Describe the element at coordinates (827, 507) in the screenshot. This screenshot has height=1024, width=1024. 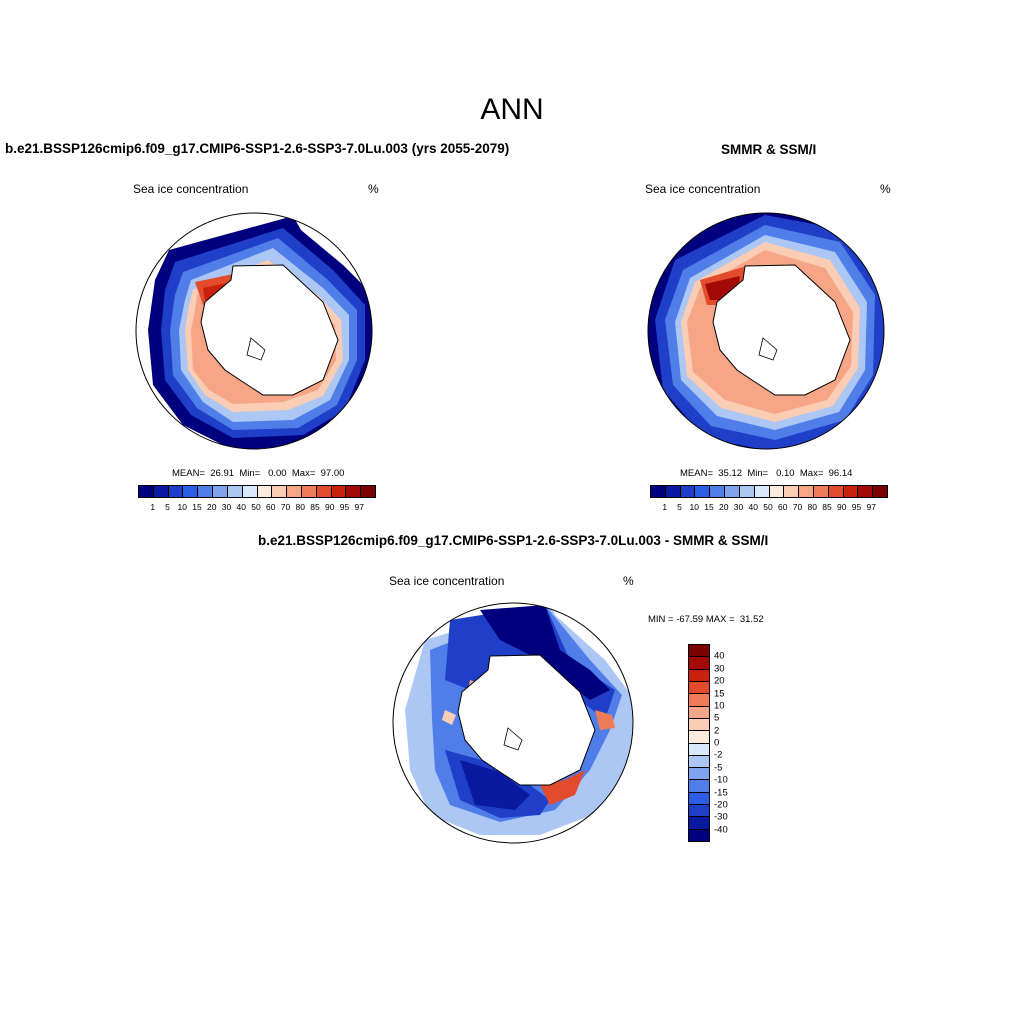
I see `right-colorbar-tick-label: 85` at that location.